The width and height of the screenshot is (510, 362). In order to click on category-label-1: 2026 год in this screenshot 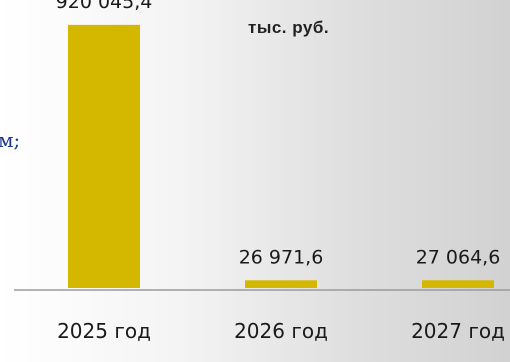, I will do `click(281, 331)`.